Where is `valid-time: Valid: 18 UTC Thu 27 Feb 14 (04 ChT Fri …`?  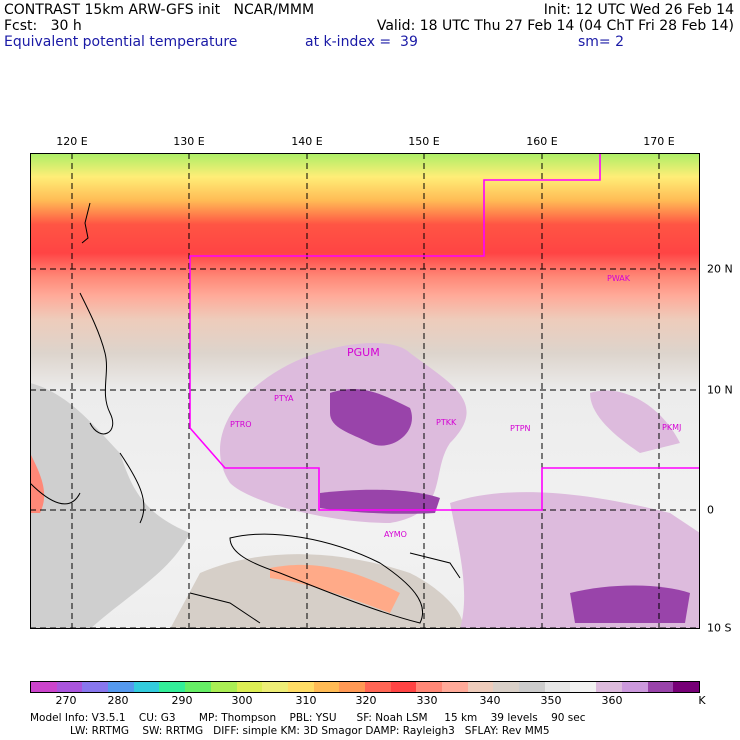 valid-time: Valid: 18 UTC Thu 27 Feb 14 (04 ChT Fri … is located at coordinates (555, 26).